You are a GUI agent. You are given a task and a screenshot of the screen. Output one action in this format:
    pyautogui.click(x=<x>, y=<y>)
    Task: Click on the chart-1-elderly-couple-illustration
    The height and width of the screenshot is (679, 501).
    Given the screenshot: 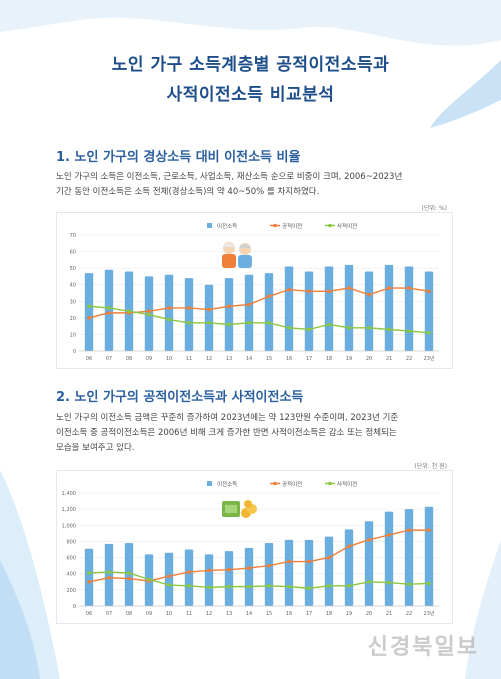 What is the action you would take?
    pyautogui.click(x=237, y=255)
    